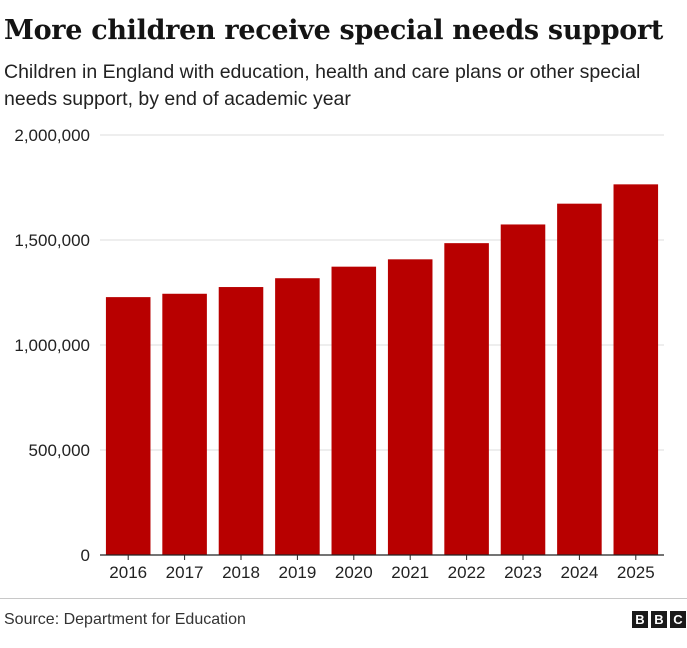  Describe the element at coordinates (59, 450) in the screenshot. I see `y-tick-label: 500,000` at that location.